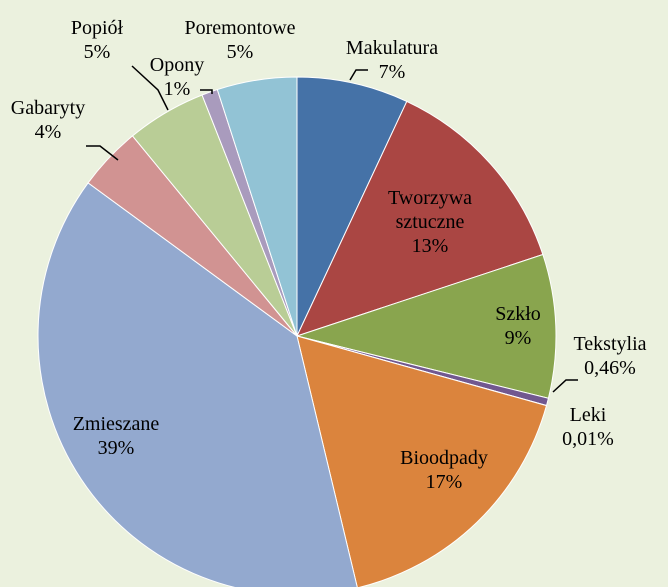 This screenshot has height=587, width=668. What do you see at coordinates (116, 424) in the screenshot?
I see `category-label: Zmieszane` at bounding box center [116, 424].